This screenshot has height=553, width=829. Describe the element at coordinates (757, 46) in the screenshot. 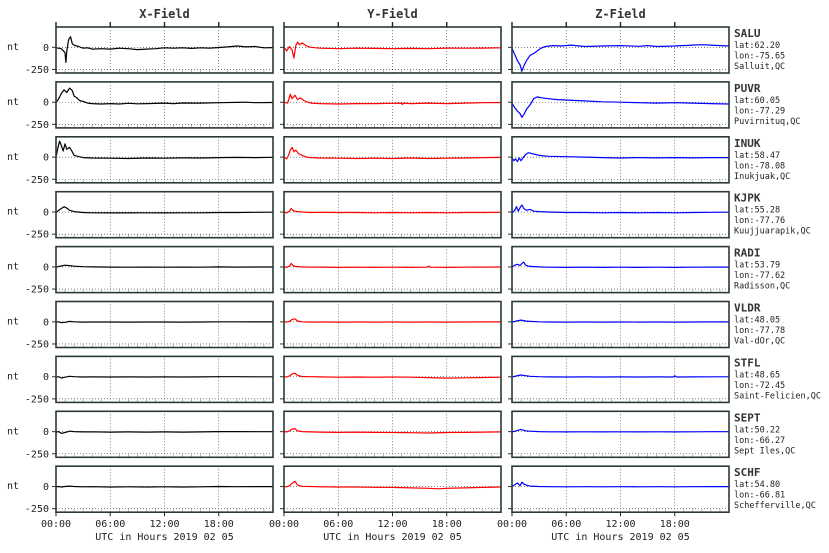

I see `station-lat: lat:62.20` at that location.